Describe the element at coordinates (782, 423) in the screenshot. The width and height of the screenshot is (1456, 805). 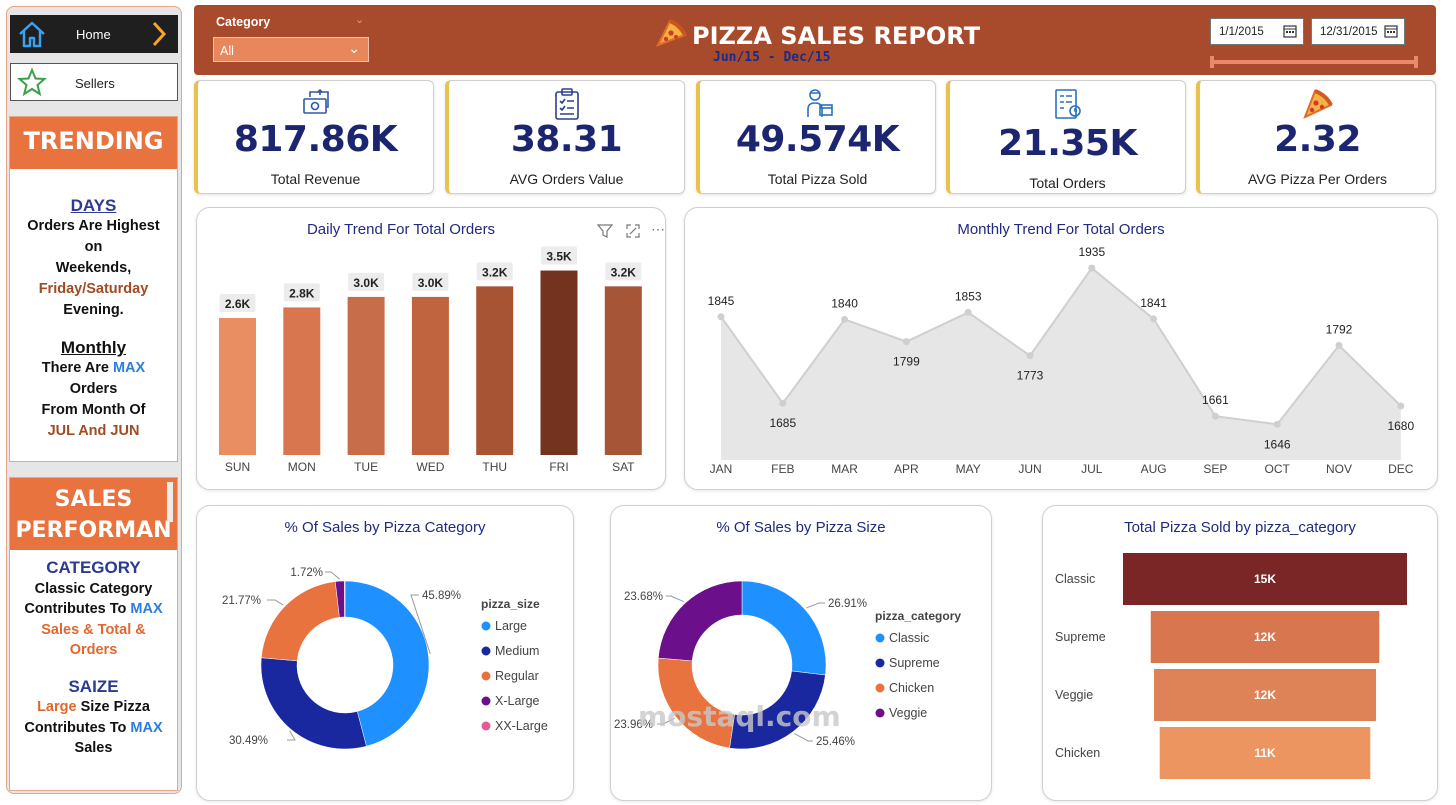
I see `data-label: 1685` at that location.